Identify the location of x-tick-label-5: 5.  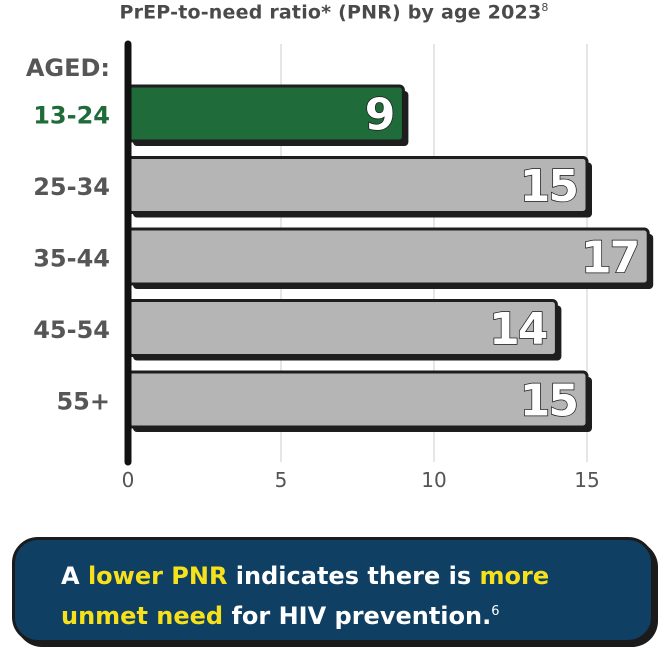
(281, 480).